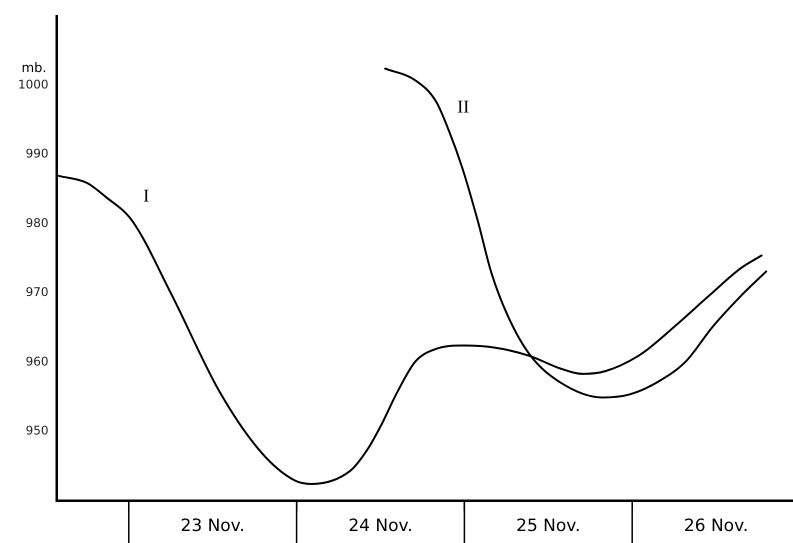 This screenshot has height=543, width=793. I want to click on y-tick-label: 970, so click(37, 292).